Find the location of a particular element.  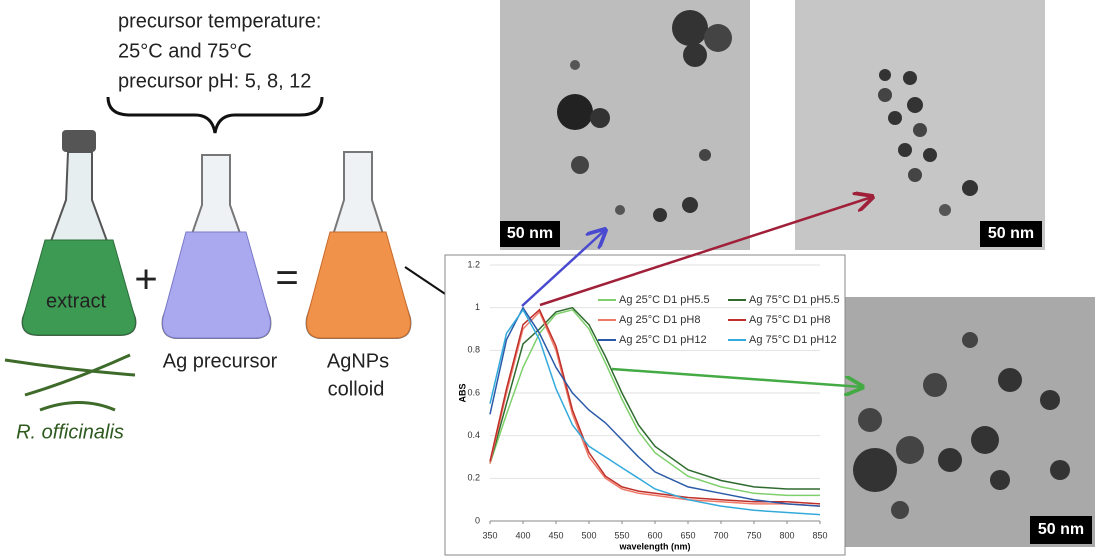

y-tick-label: 1 is located at coordinates (477, 307).